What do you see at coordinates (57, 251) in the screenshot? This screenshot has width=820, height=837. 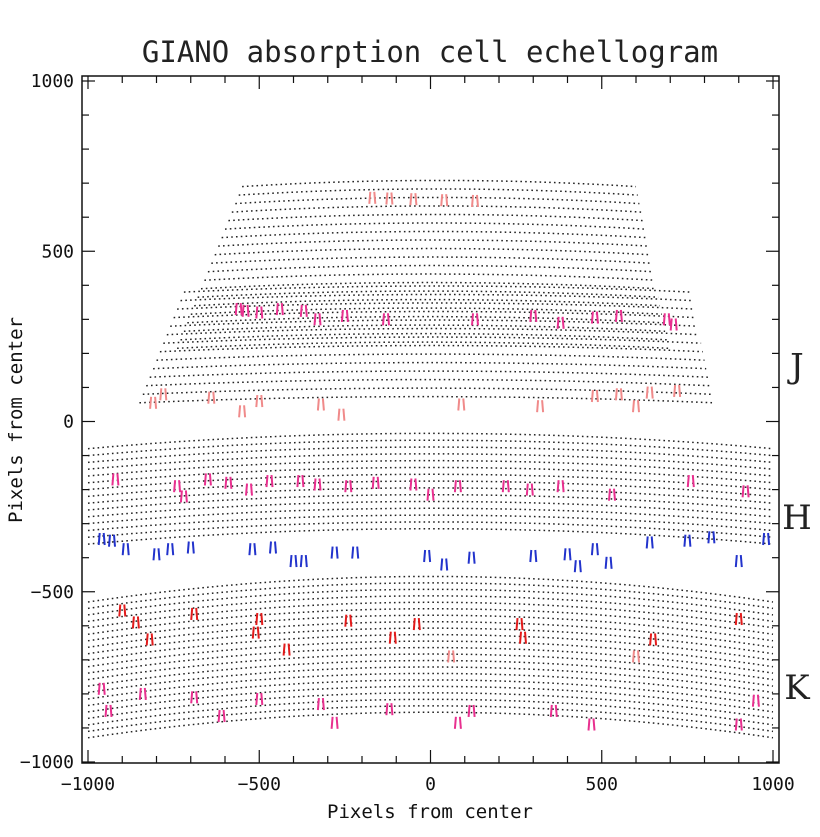 I see `y-tick-label: 500` at bounding box center [57, 251].